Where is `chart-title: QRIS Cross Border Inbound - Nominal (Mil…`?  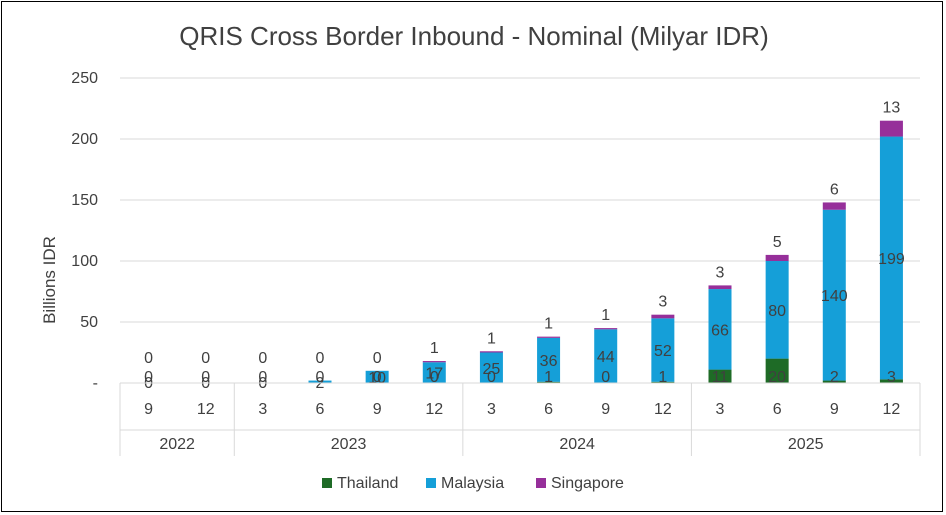
chart-title: QRIS Cross Border Inbound - Nominal (Mil… is located at coordinates (474, 36).